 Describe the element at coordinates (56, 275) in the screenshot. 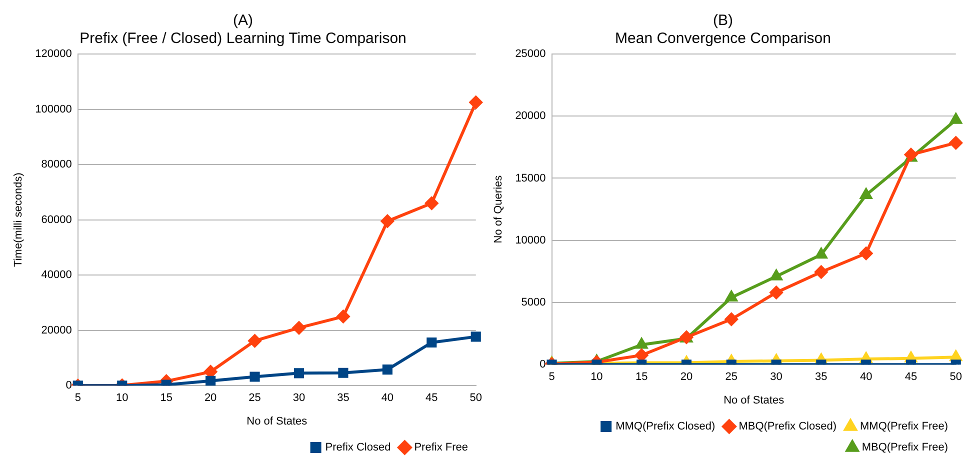

I see `y-tick-label: 40000` at that location.